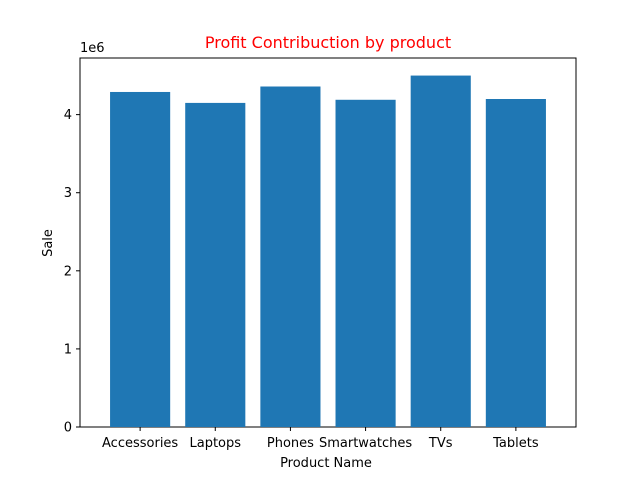  I want to click on y-tick-label: 2, so click(68, 271).